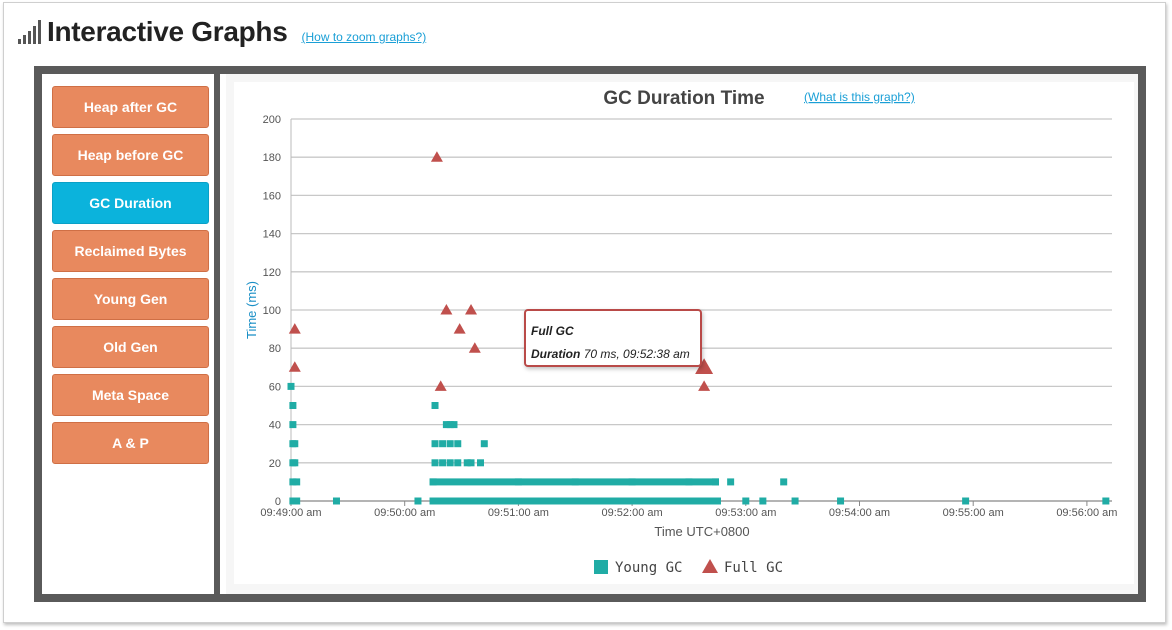  What do you see at coordinates (632, 513) in the screenshot?
I see `x-tick-label: 09:52:00 am` at bounding box center [632, 513].